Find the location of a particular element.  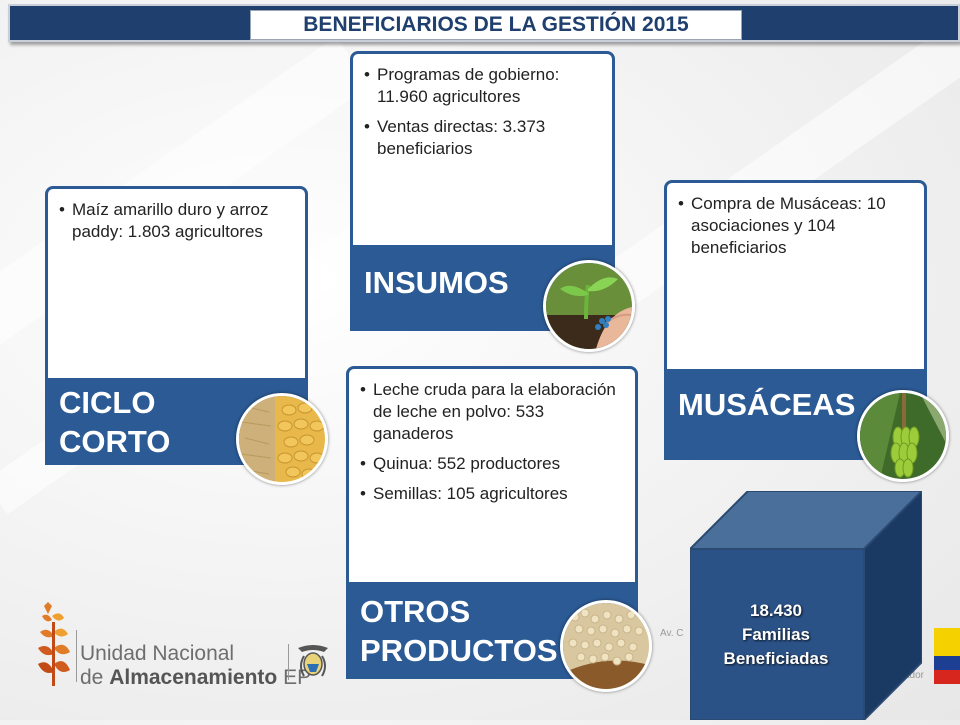

footer-fragment: ador is located at coordinates (914, 675).